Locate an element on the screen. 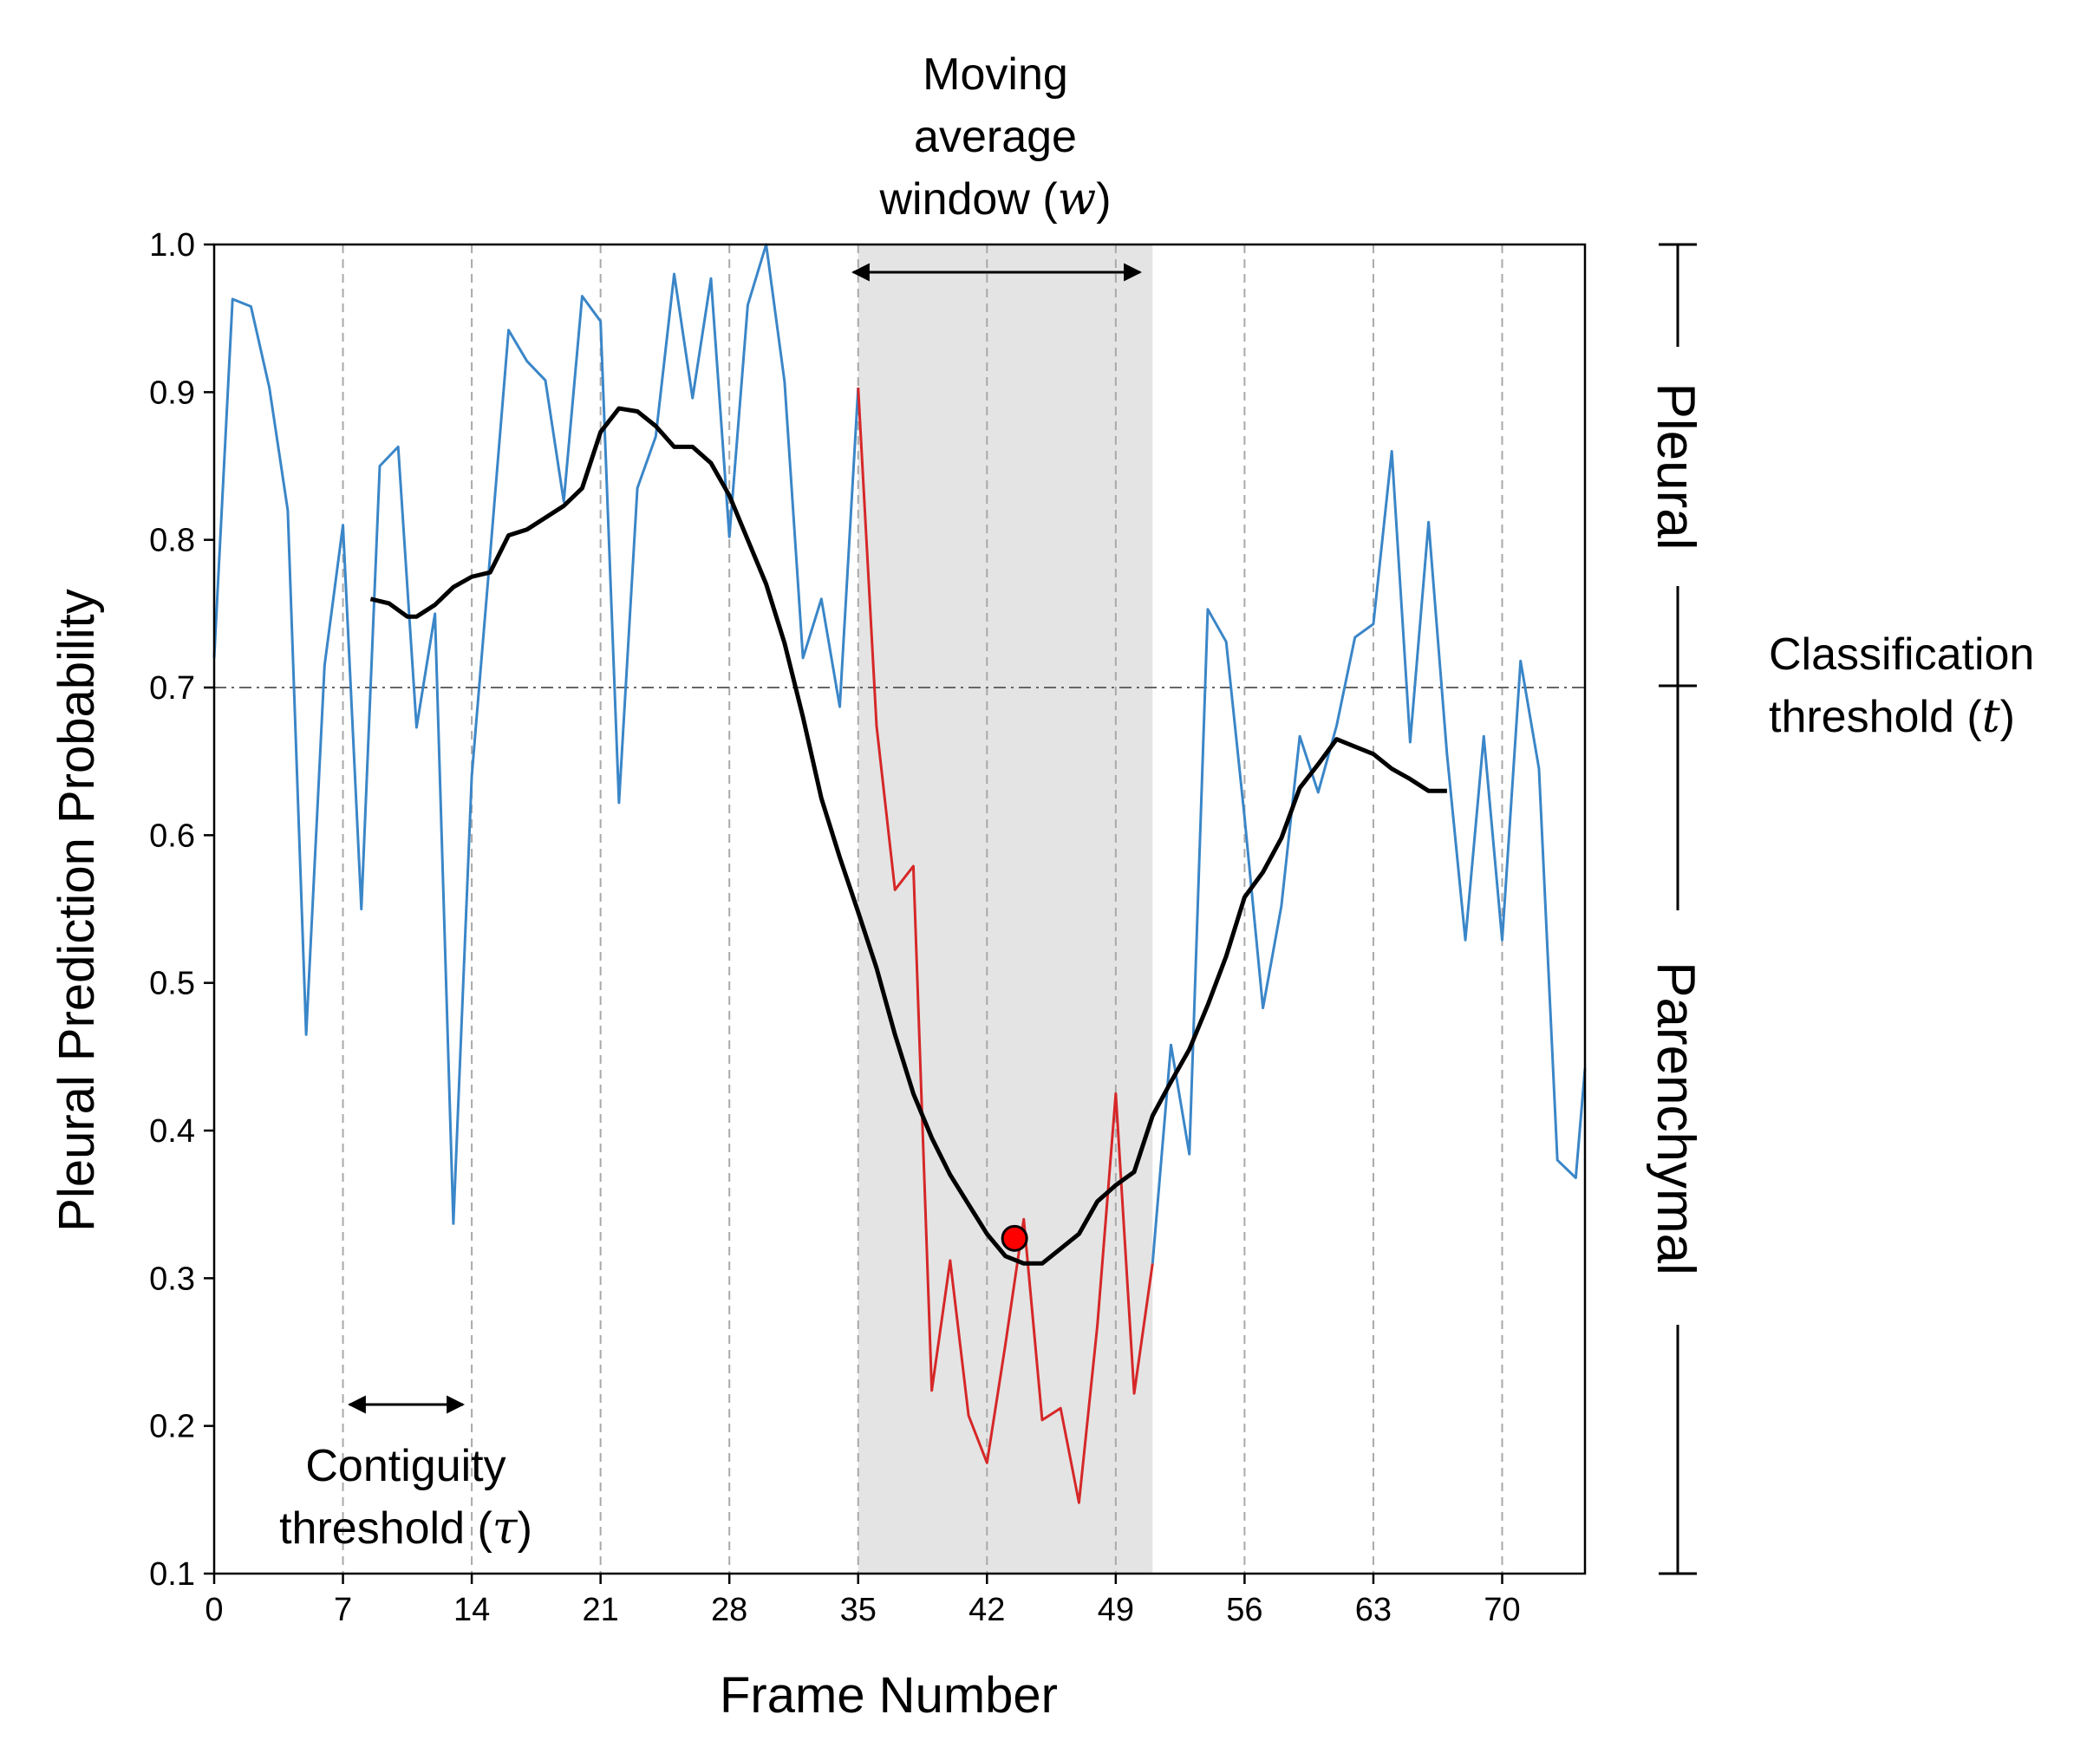  contiguity-annotation-line2: threshold (τ) is located at coordinates (405, 1529).